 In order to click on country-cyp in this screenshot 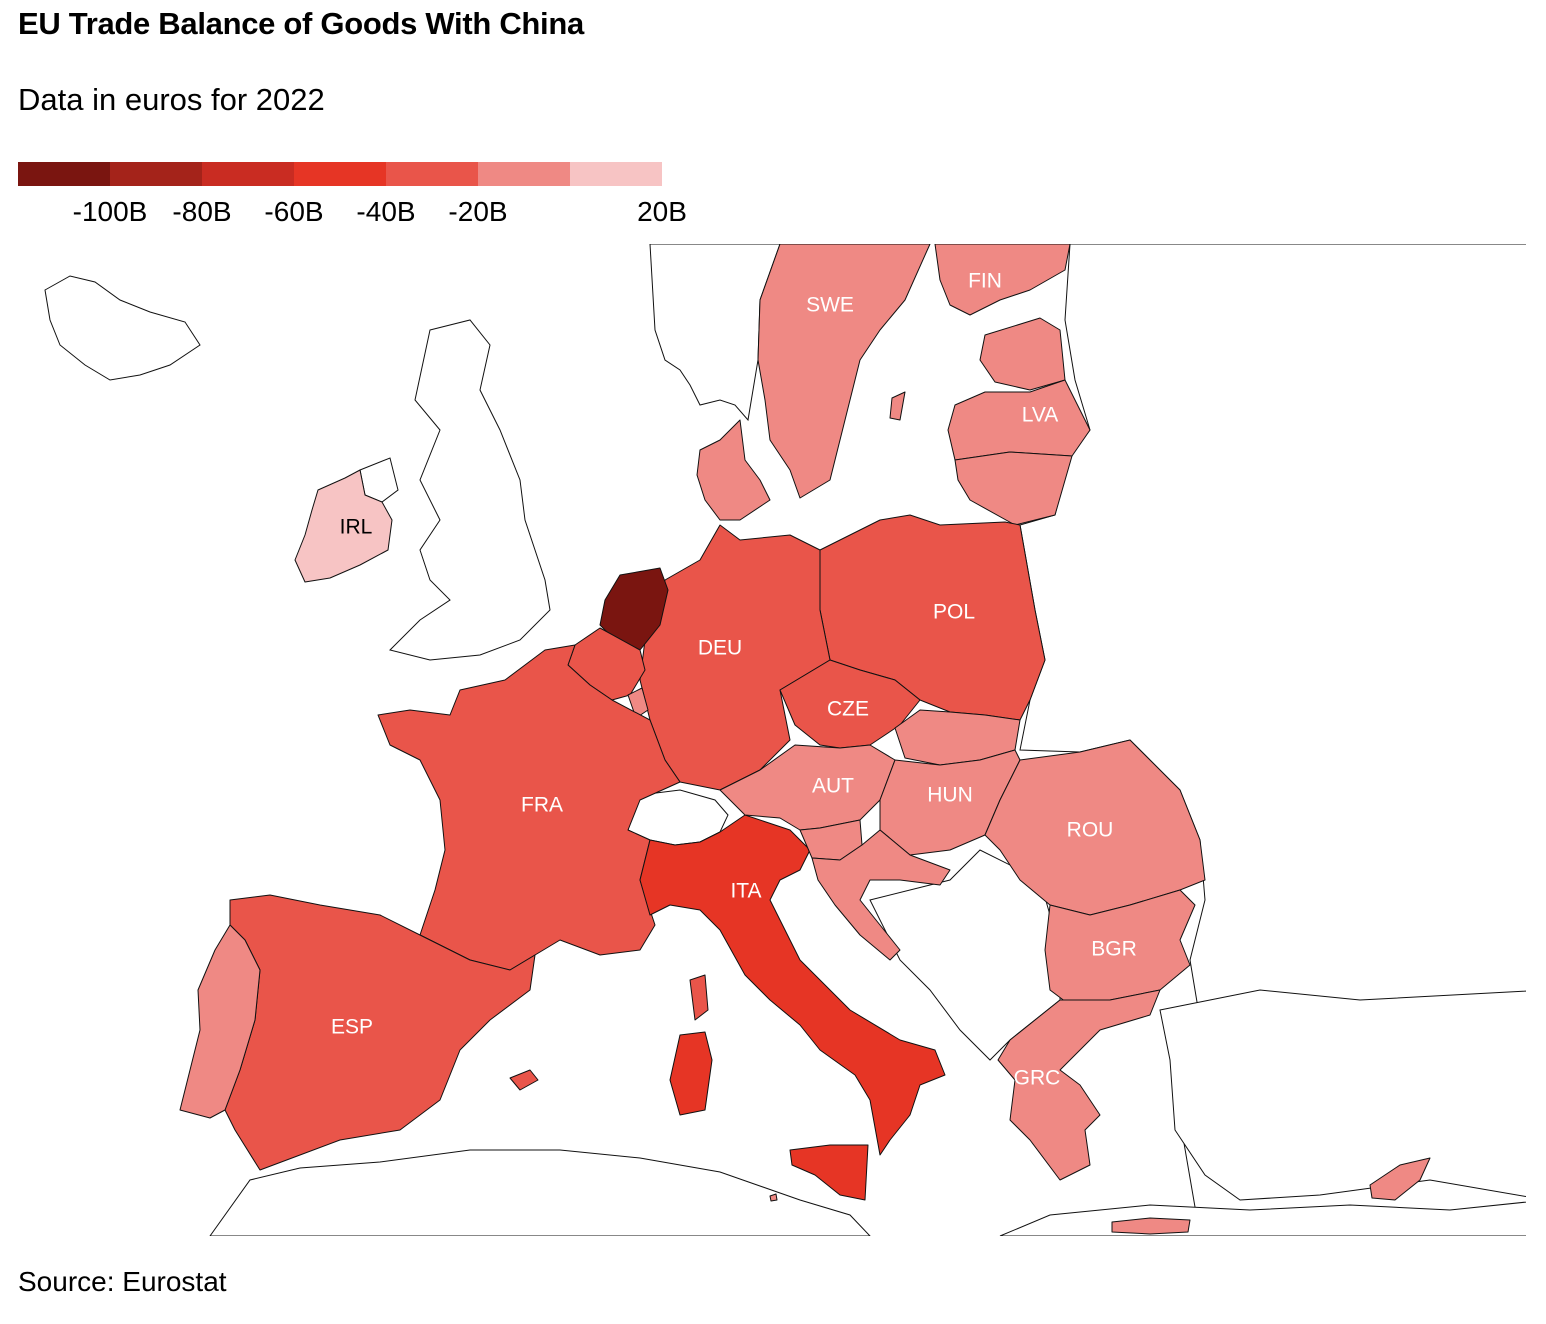, I will do `click(1400, 1179)`.